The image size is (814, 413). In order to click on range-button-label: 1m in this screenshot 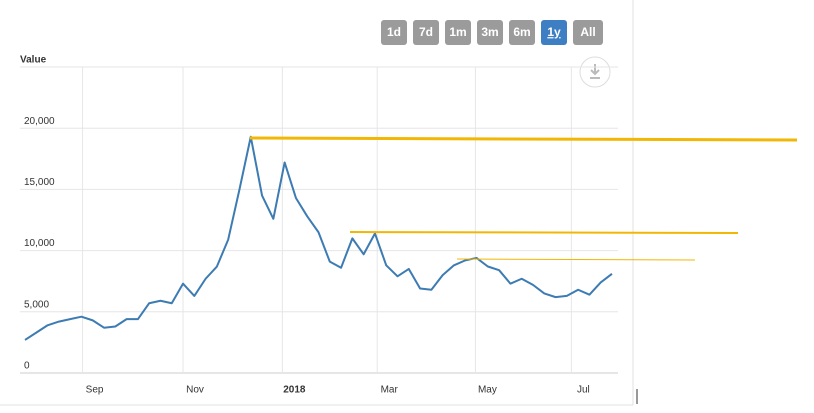, I will do `click(457, 32)`.